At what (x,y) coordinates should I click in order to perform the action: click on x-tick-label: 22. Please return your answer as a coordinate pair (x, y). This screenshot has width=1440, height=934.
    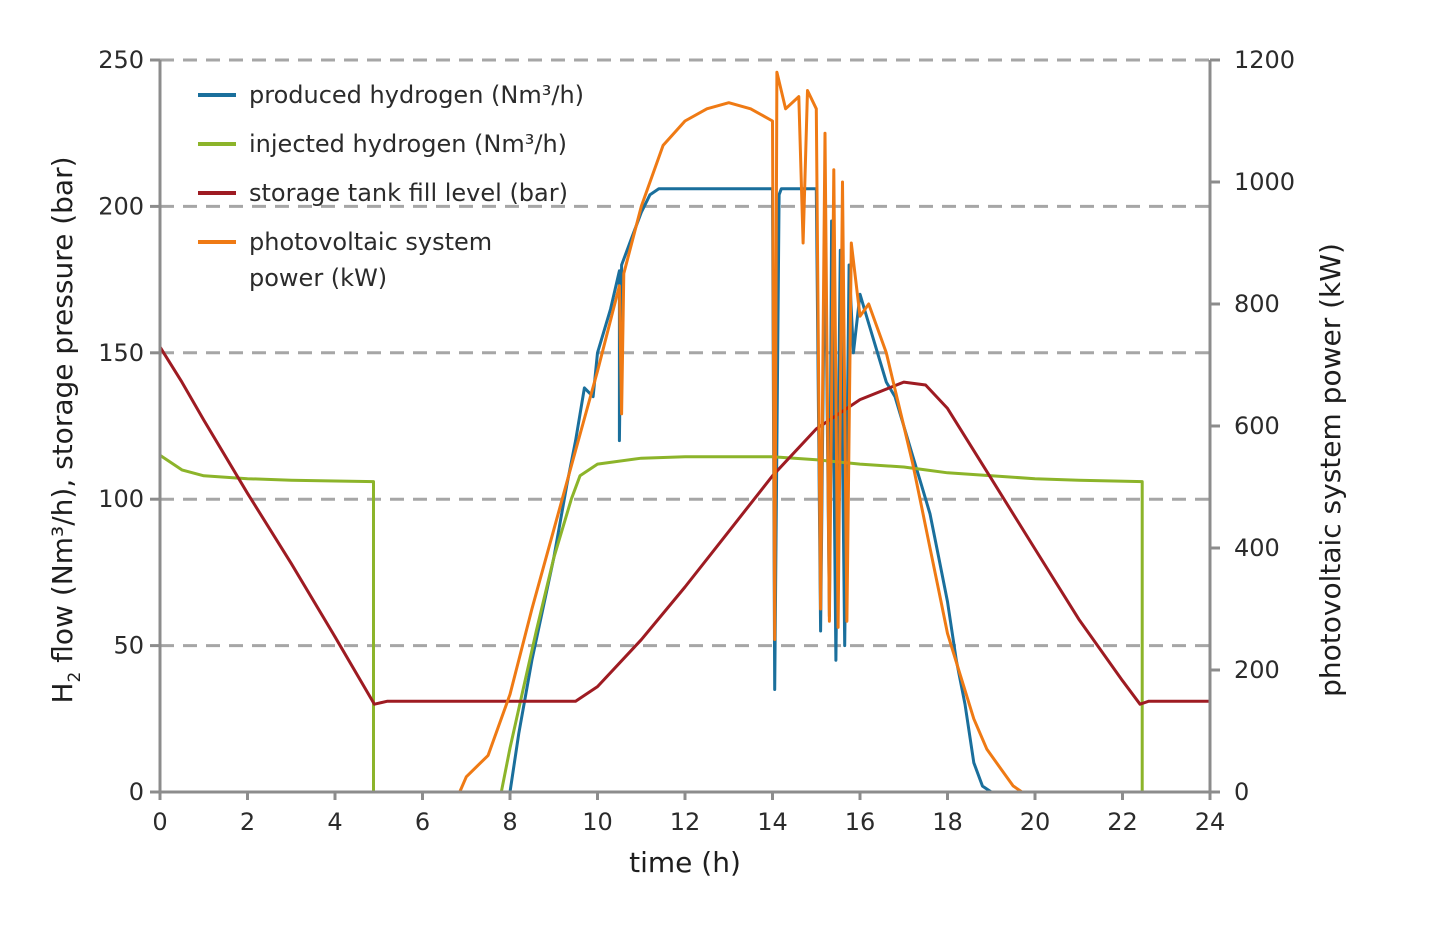
    Looking at the image, I should click on (1122, 822).